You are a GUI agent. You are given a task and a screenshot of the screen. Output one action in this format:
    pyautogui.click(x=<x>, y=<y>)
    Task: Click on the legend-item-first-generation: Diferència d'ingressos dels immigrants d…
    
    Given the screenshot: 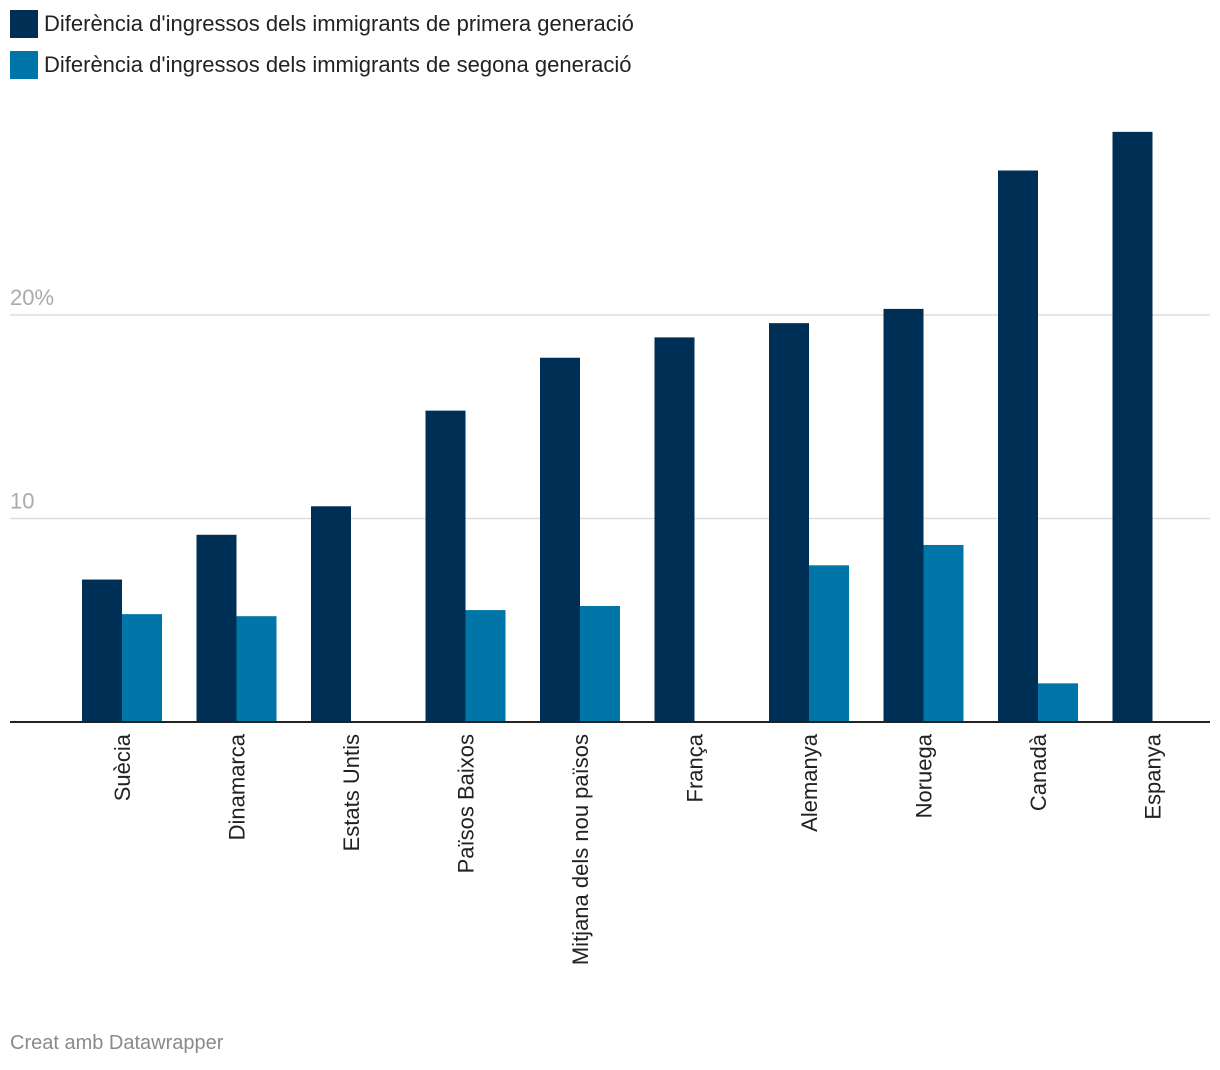 What is the action you would take?
    pyautogui.click(x=322, y=24)
    